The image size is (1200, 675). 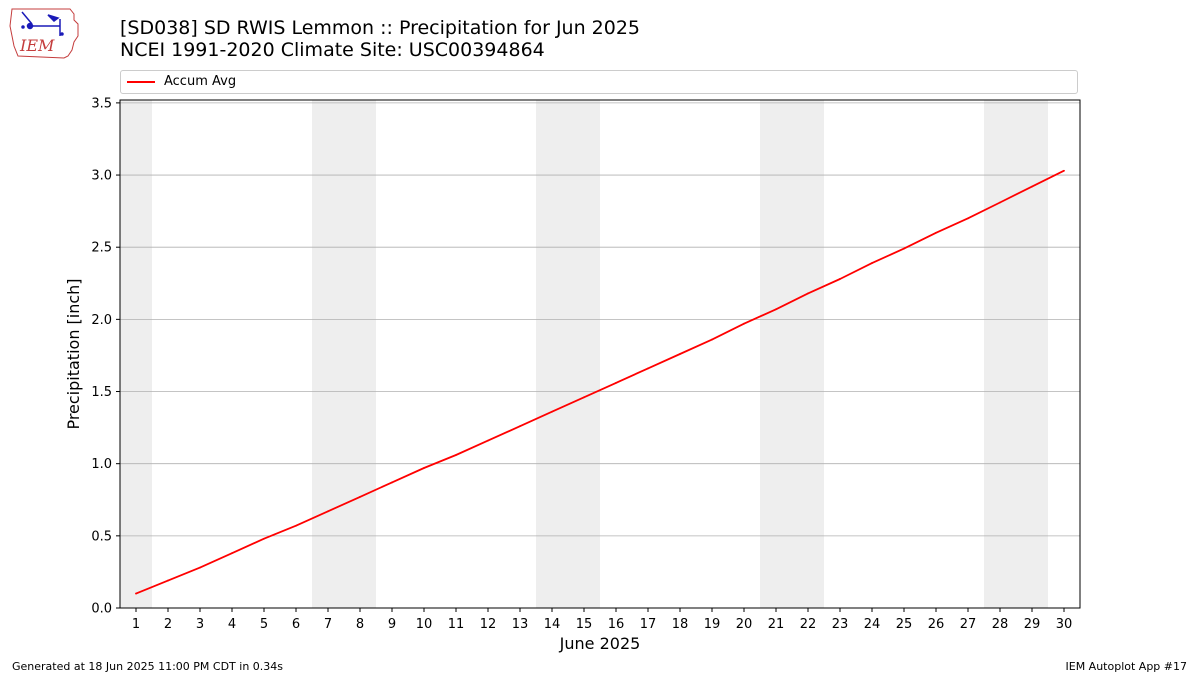 I want to click on y-axis-label: Precipitation [inch], so click(x=73, y=353).